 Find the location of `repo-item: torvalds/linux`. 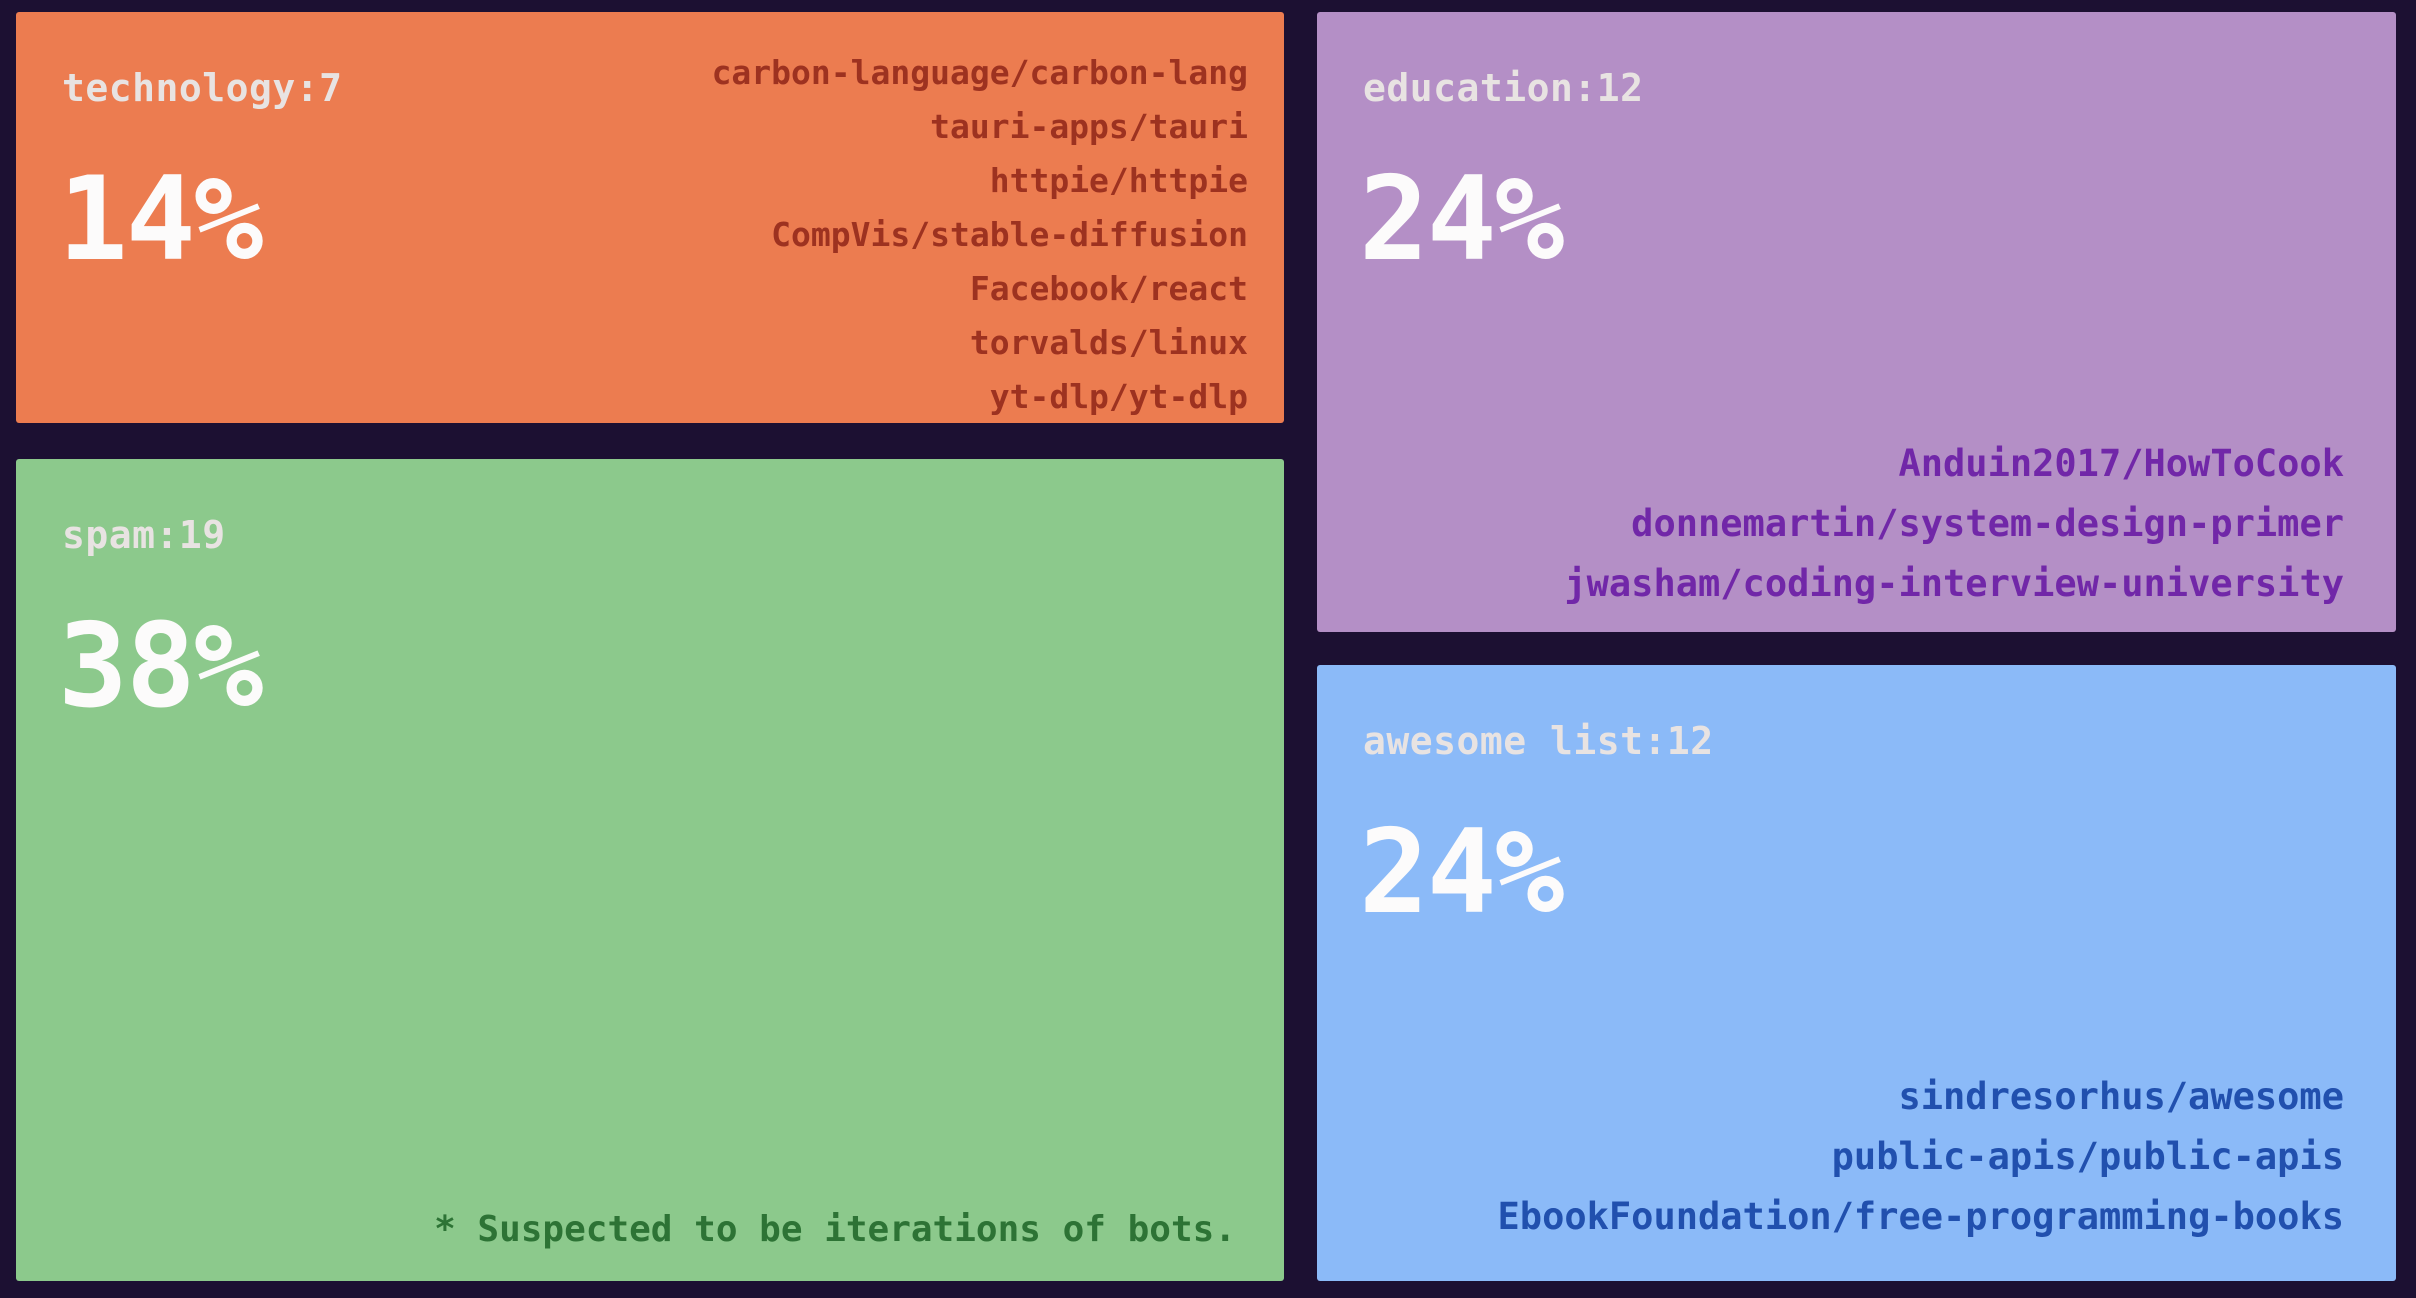

repo-item: torvalds/linux is located at coordinates (1108, 342).